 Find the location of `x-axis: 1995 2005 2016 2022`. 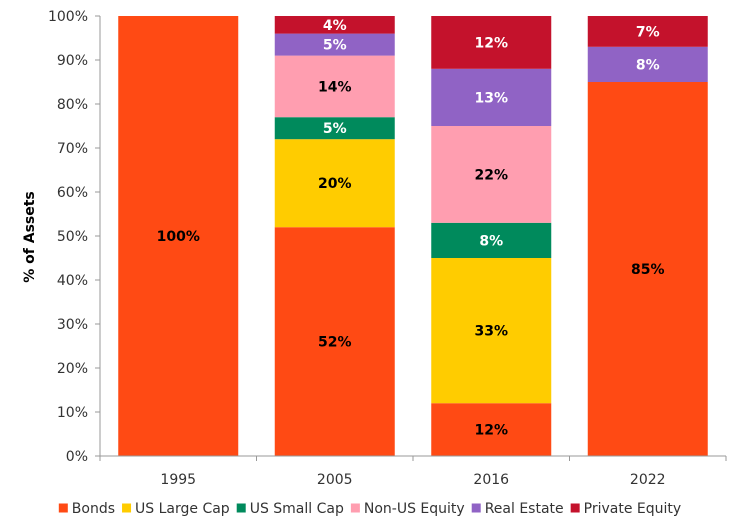

x-axis: 1995 2005 2016 2022 is located at coordinates (413, 471).